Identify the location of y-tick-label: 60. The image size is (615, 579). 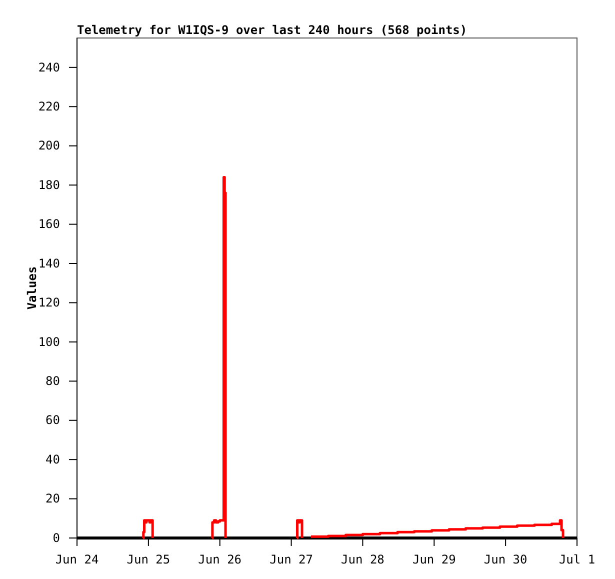
(53, 420).